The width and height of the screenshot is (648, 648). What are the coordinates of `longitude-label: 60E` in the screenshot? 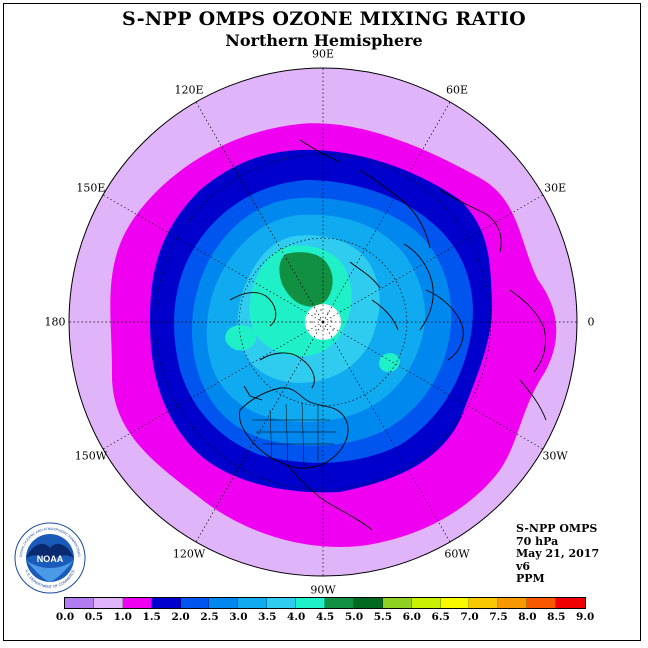 It's located at (457, 90).